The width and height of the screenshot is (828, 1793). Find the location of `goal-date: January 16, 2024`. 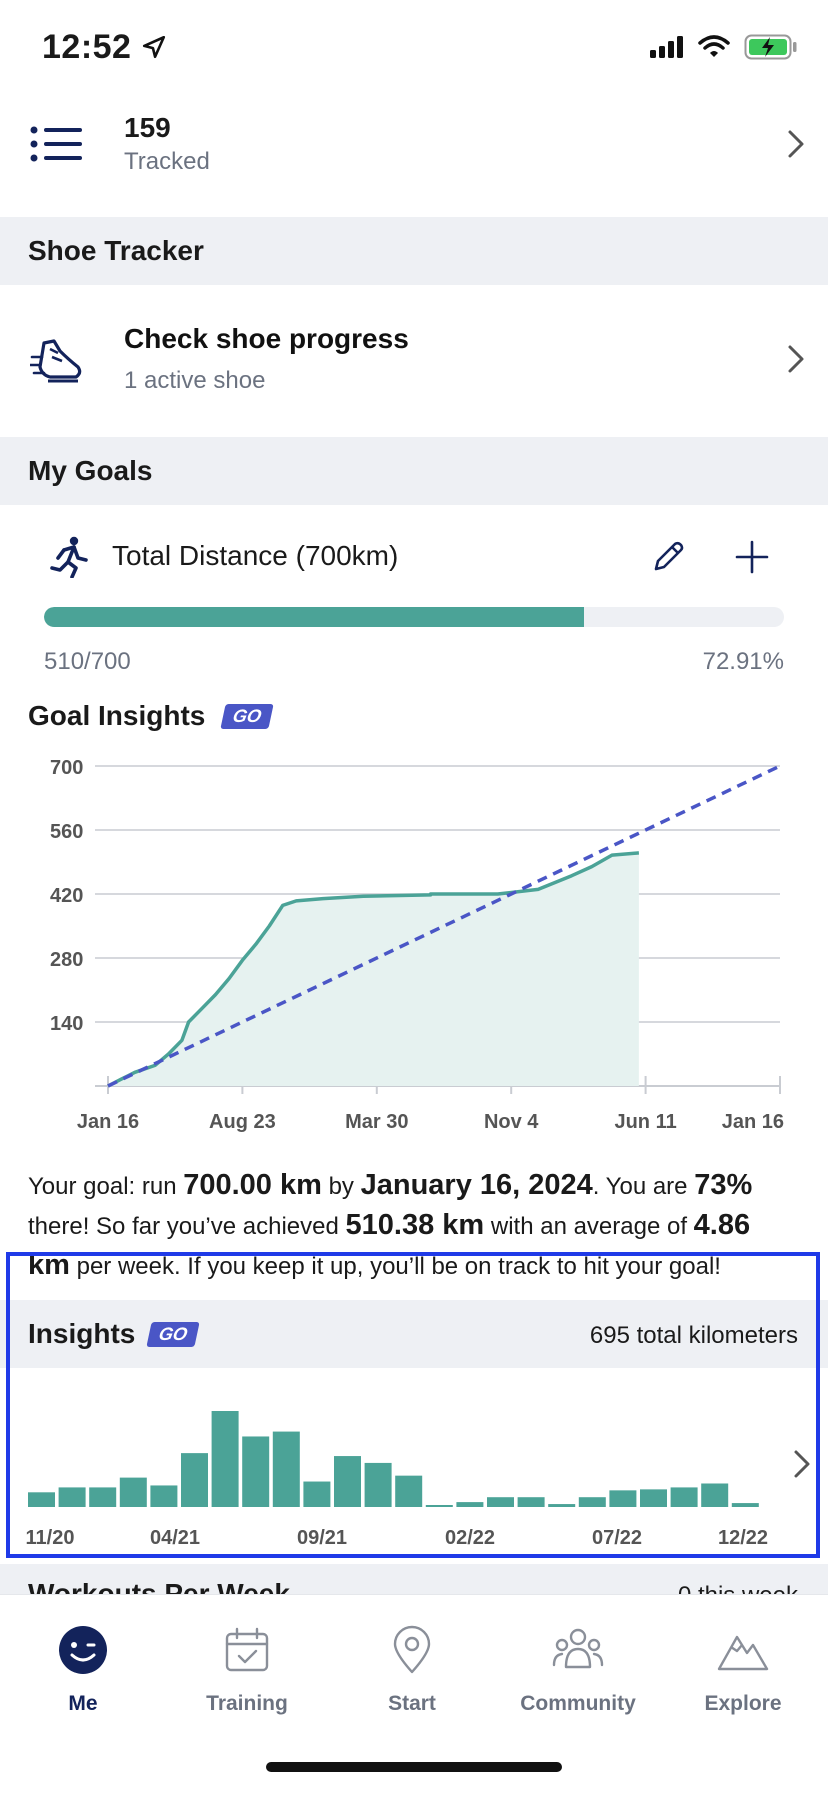

goal-date: January 16, 2024 is located at coordinates (476, 1185).